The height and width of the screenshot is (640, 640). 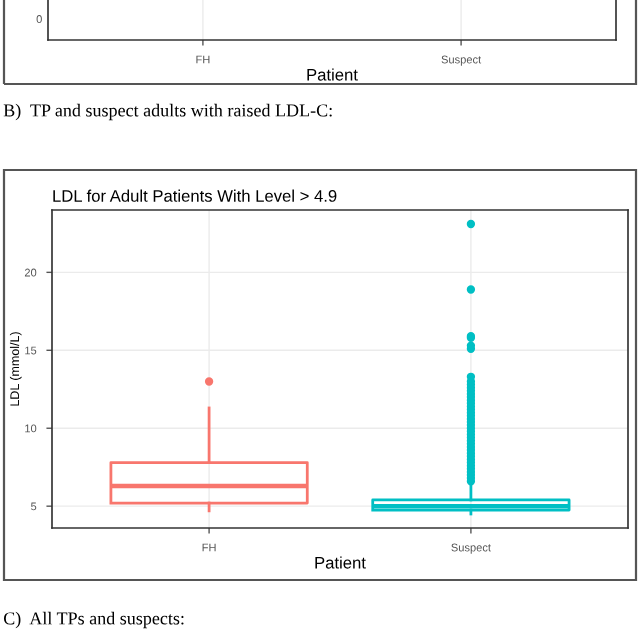 What do you see at coordinates (93, 620) in the screenshot?
I see `text: C) All TPs and suspects:` at bounding box center [93, 620].